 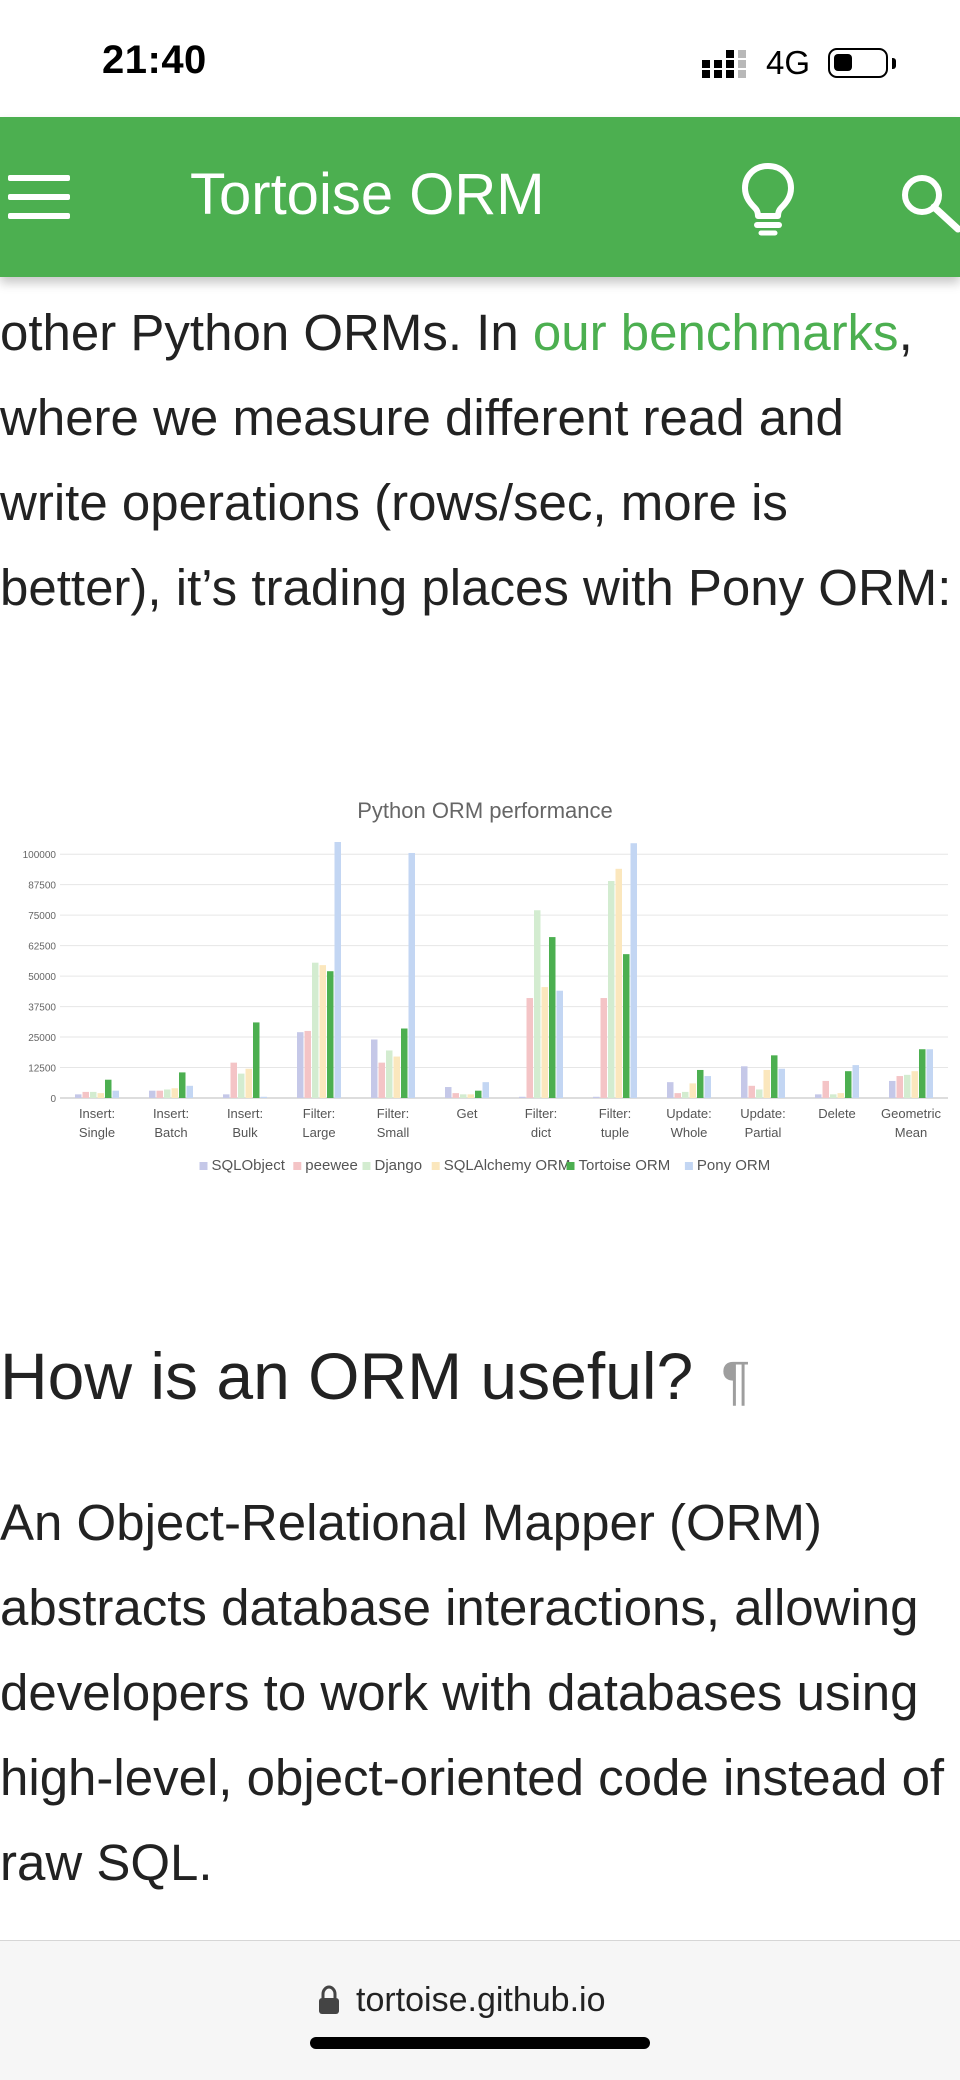 What do you see at coordinates (911, 1113) in the screenshot?
I see `x-tick-label: Geometric` at bounding box center [911, 1113].